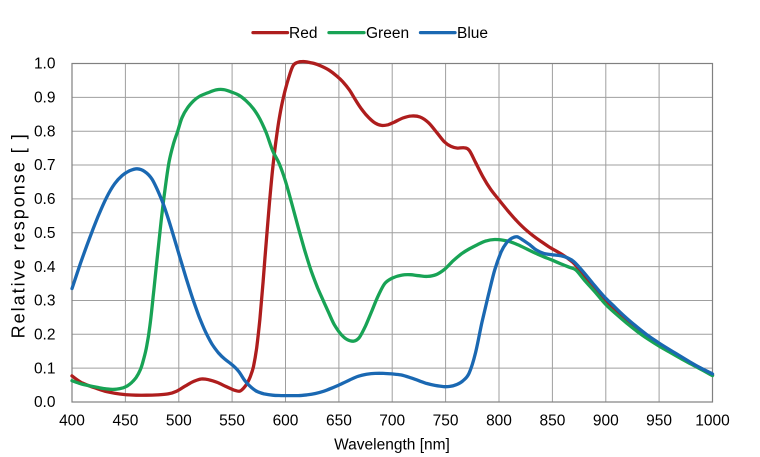 This screenshot has width=760, height=457. I want to click on svg-text: 750, so click(446, 421).